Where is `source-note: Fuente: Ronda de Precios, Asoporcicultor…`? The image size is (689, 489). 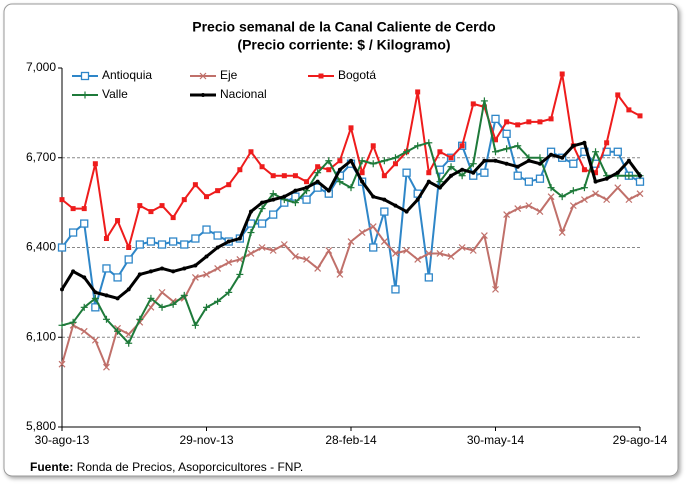
source-note: Fuente: Ronda de Precios, Asoporcicultor… is located at coordinates (166, 467).